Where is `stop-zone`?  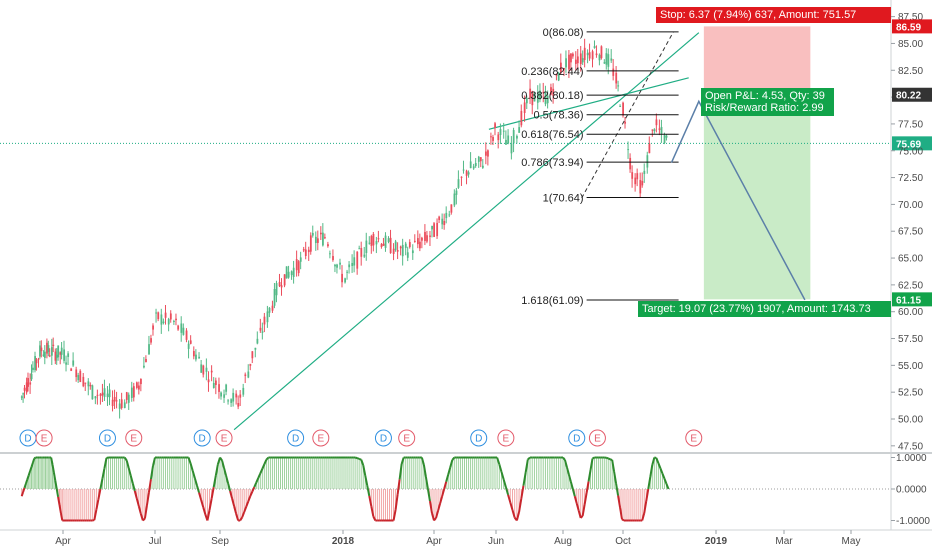
stop-zone is located at coordinates (757, 60).